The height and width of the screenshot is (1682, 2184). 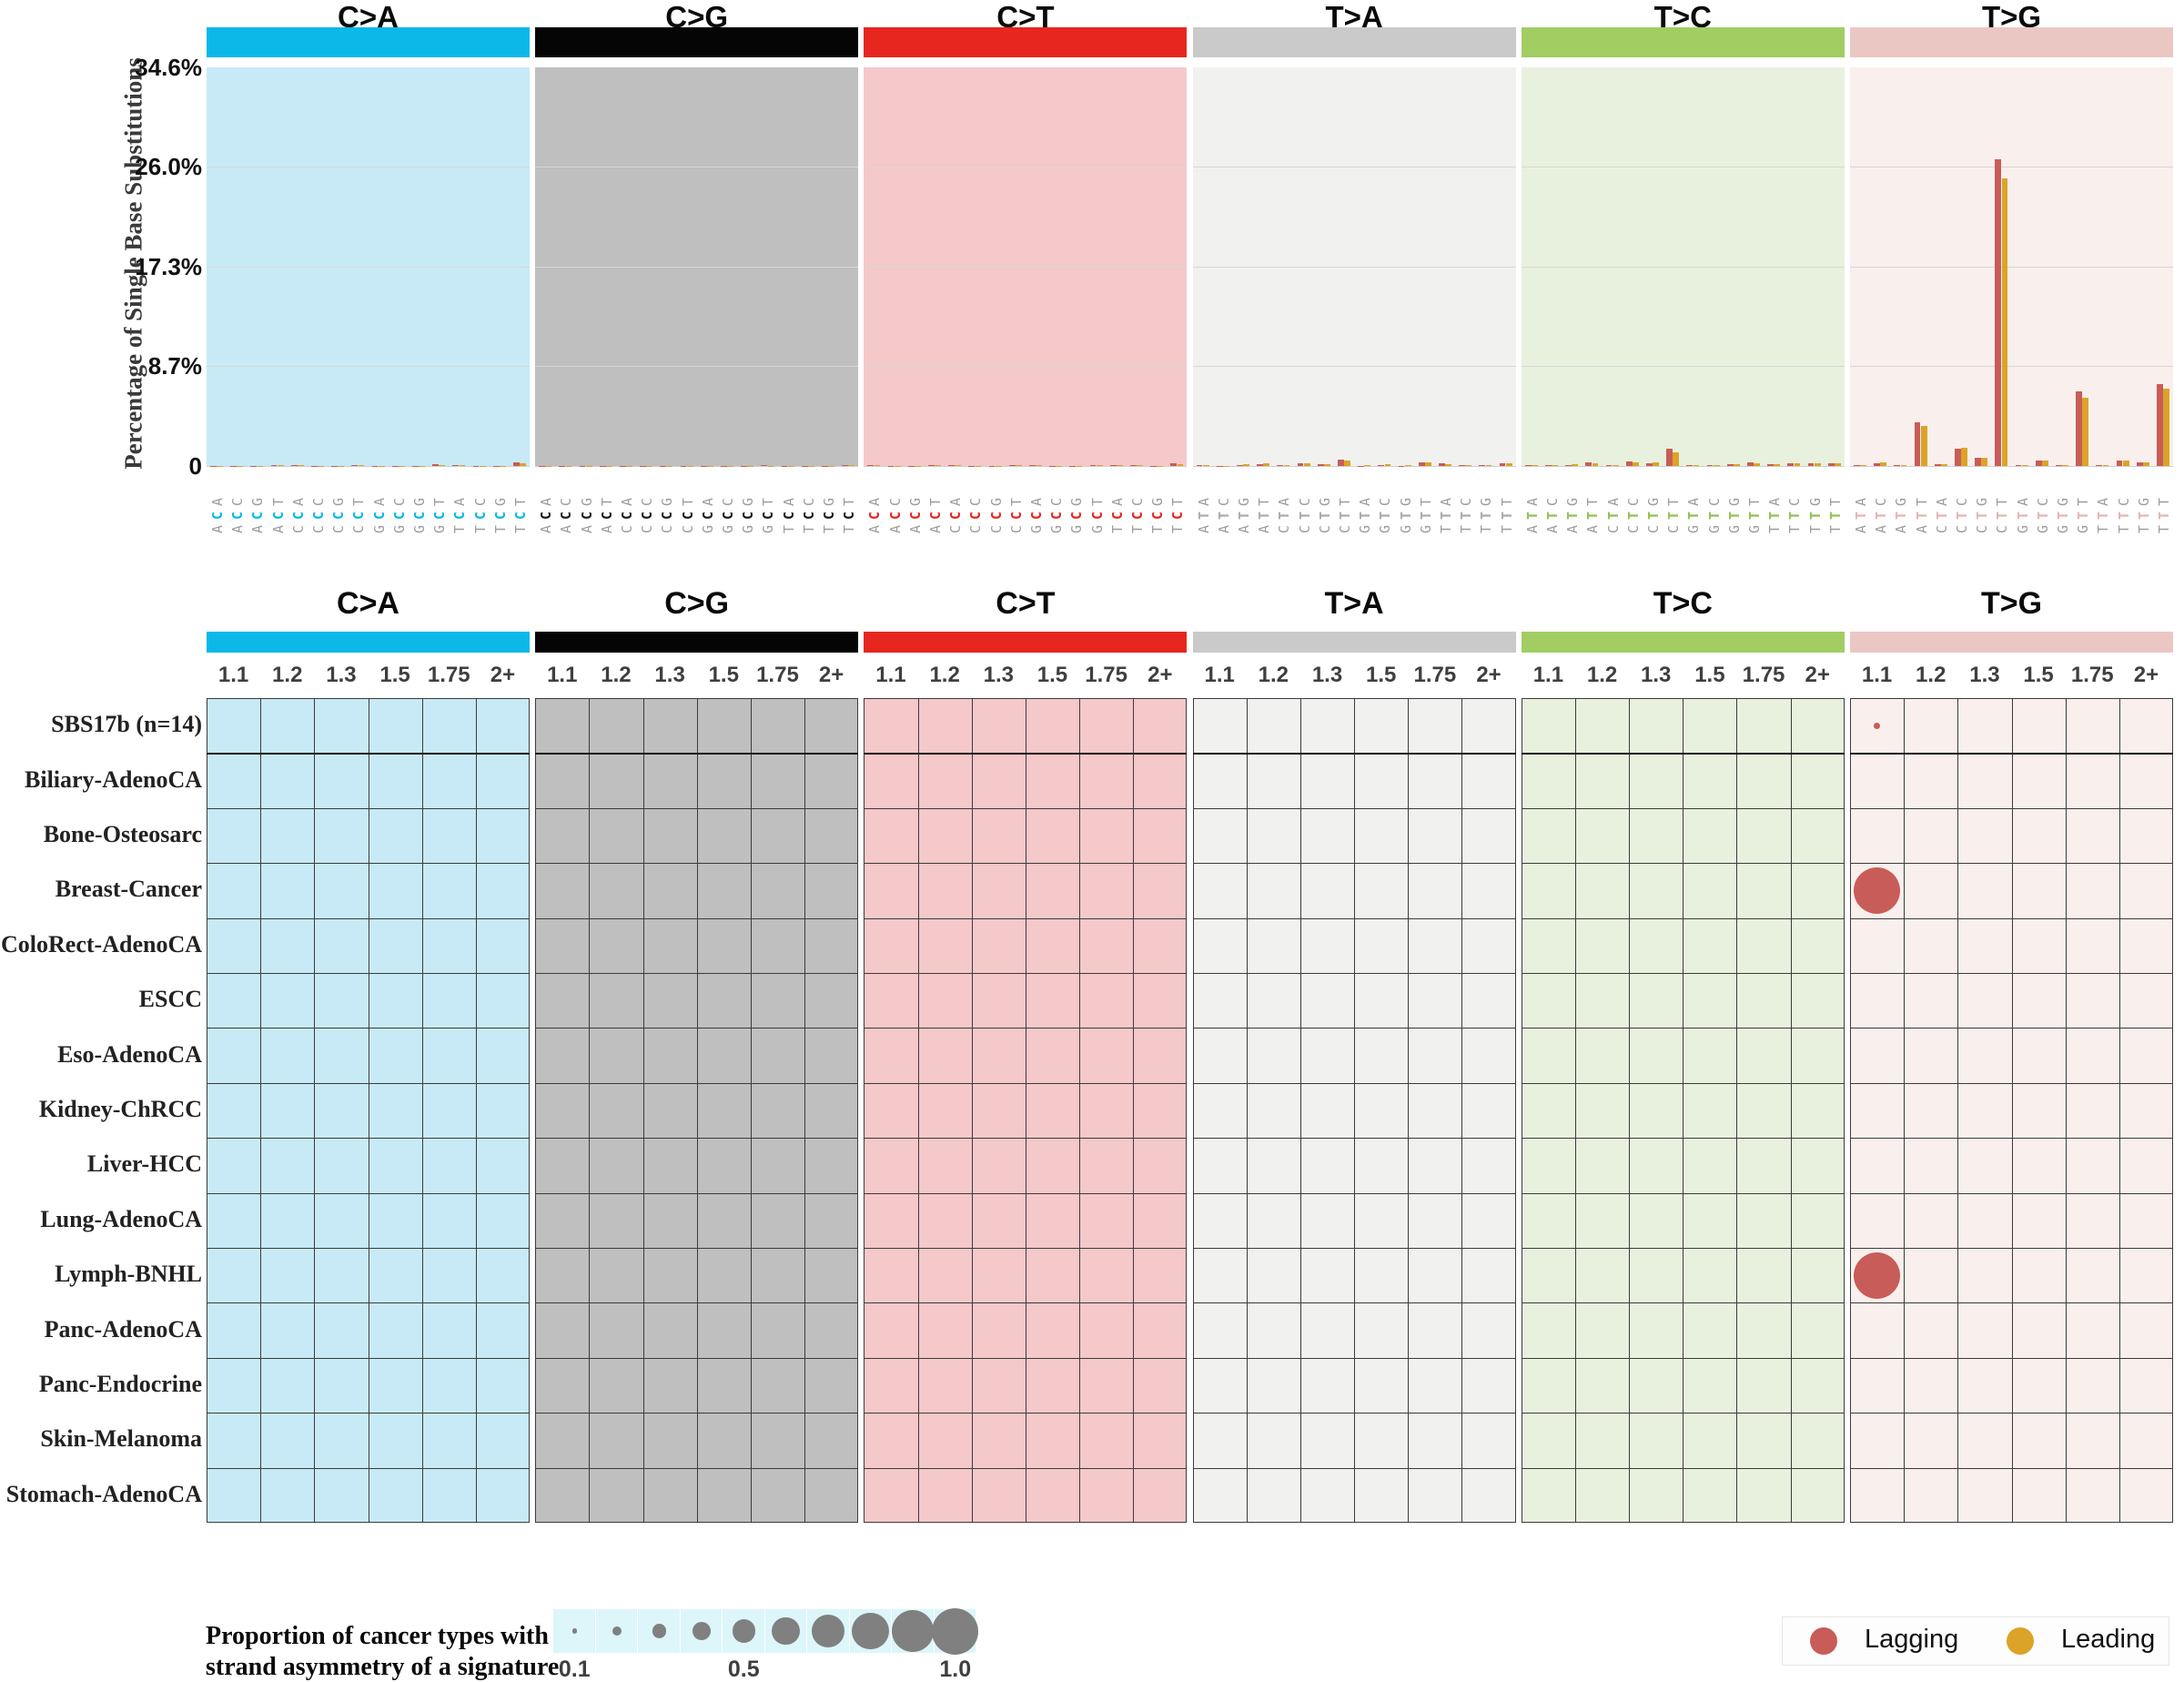 What do you see at coordinates (945, 675) in the screenshot?
I see `ratio-bin-label: 1.2` at bounding box center [945, 675].